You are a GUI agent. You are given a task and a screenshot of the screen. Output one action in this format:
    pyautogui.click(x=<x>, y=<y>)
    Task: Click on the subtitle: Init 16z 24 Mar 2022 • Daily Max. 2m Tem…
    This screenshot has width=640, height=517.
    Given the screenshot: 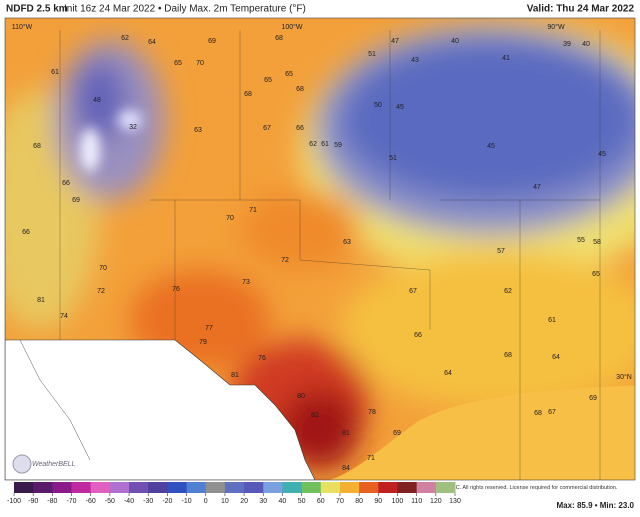 What is the action you would take?
    pyautogui.click(x=185, y=9)
    